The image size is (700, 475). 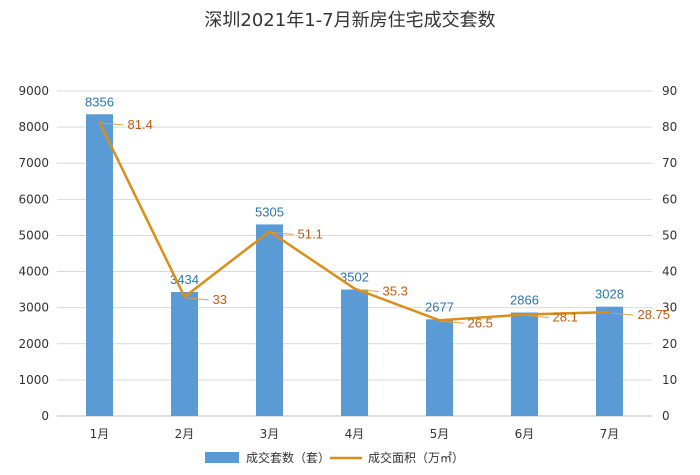 I want to click on y-left-tick-label: 5000, so click(x=33, y=235).